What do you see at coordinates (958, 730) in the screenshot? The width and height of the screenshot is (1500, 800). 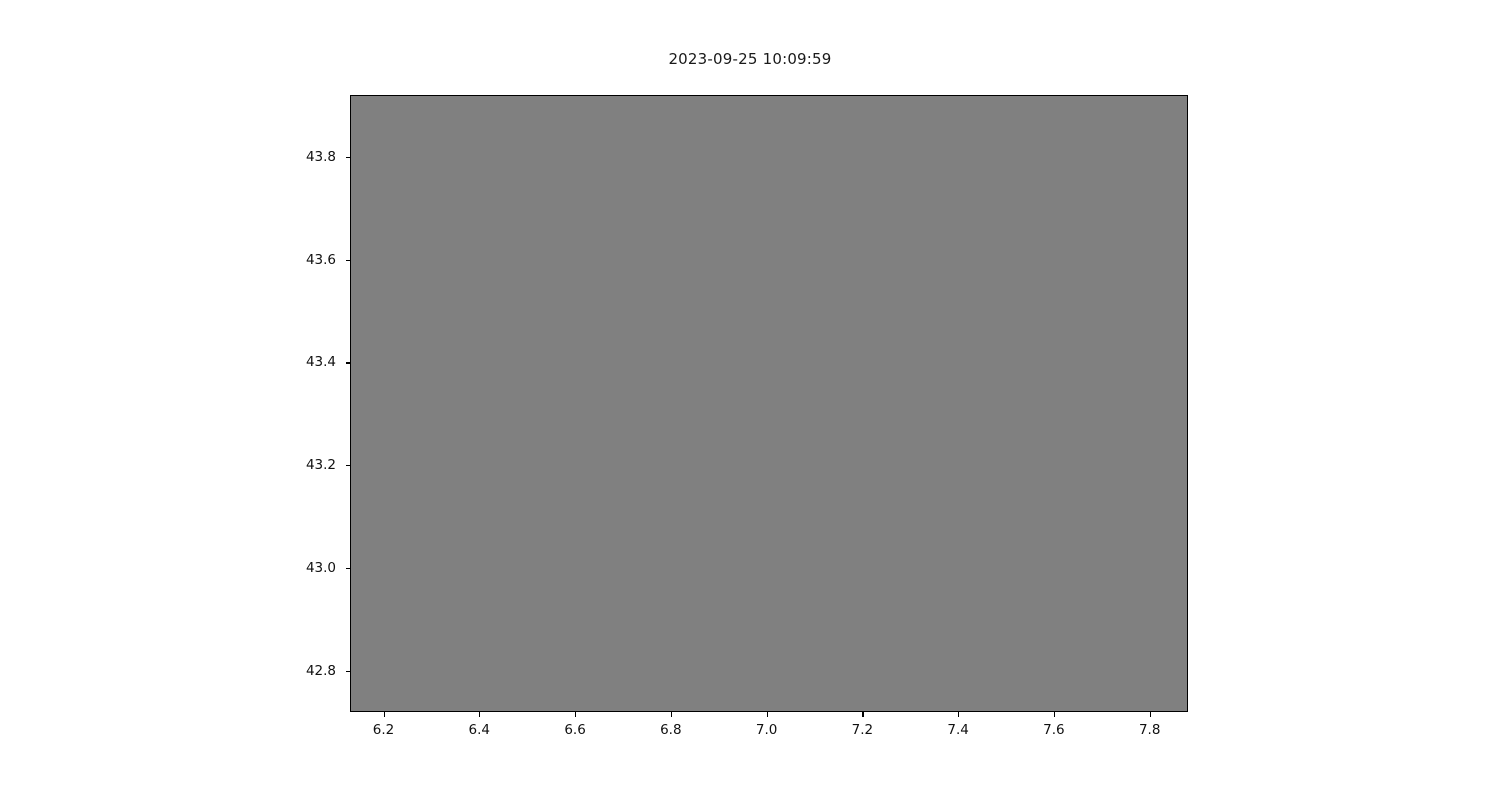 I see `x-tick-label: 7.4` at bounding box center [958, 730].